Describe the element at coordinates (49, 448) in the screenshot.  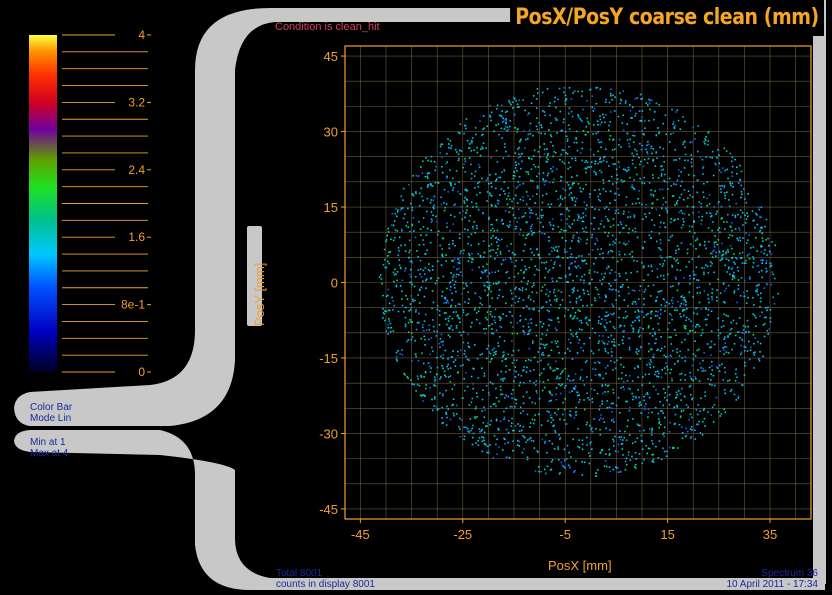
I see `color-bar-range-panel: Min at 1 Max at 4` at that location.